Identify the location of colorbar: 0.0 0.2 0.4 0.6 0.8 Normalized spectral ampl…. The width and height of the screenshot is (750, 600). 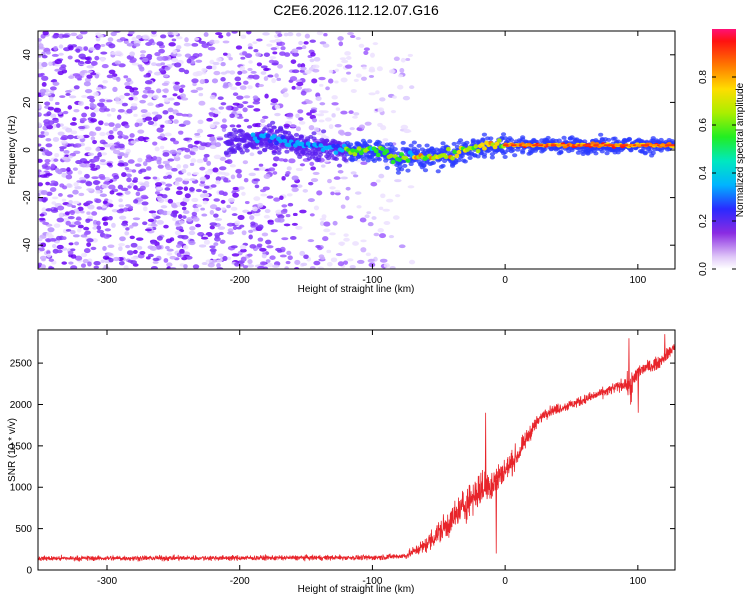
(722, 152).